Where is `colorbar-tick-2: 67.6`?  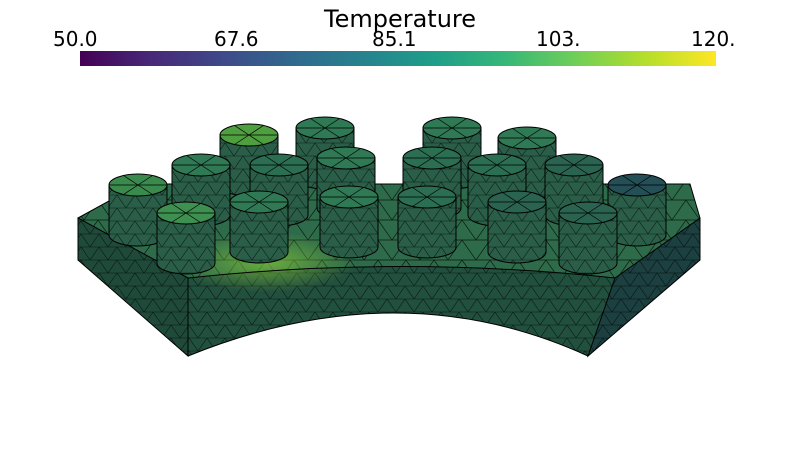 colorbar-tick-2: 67.6 is located at coordinates (236, 39).